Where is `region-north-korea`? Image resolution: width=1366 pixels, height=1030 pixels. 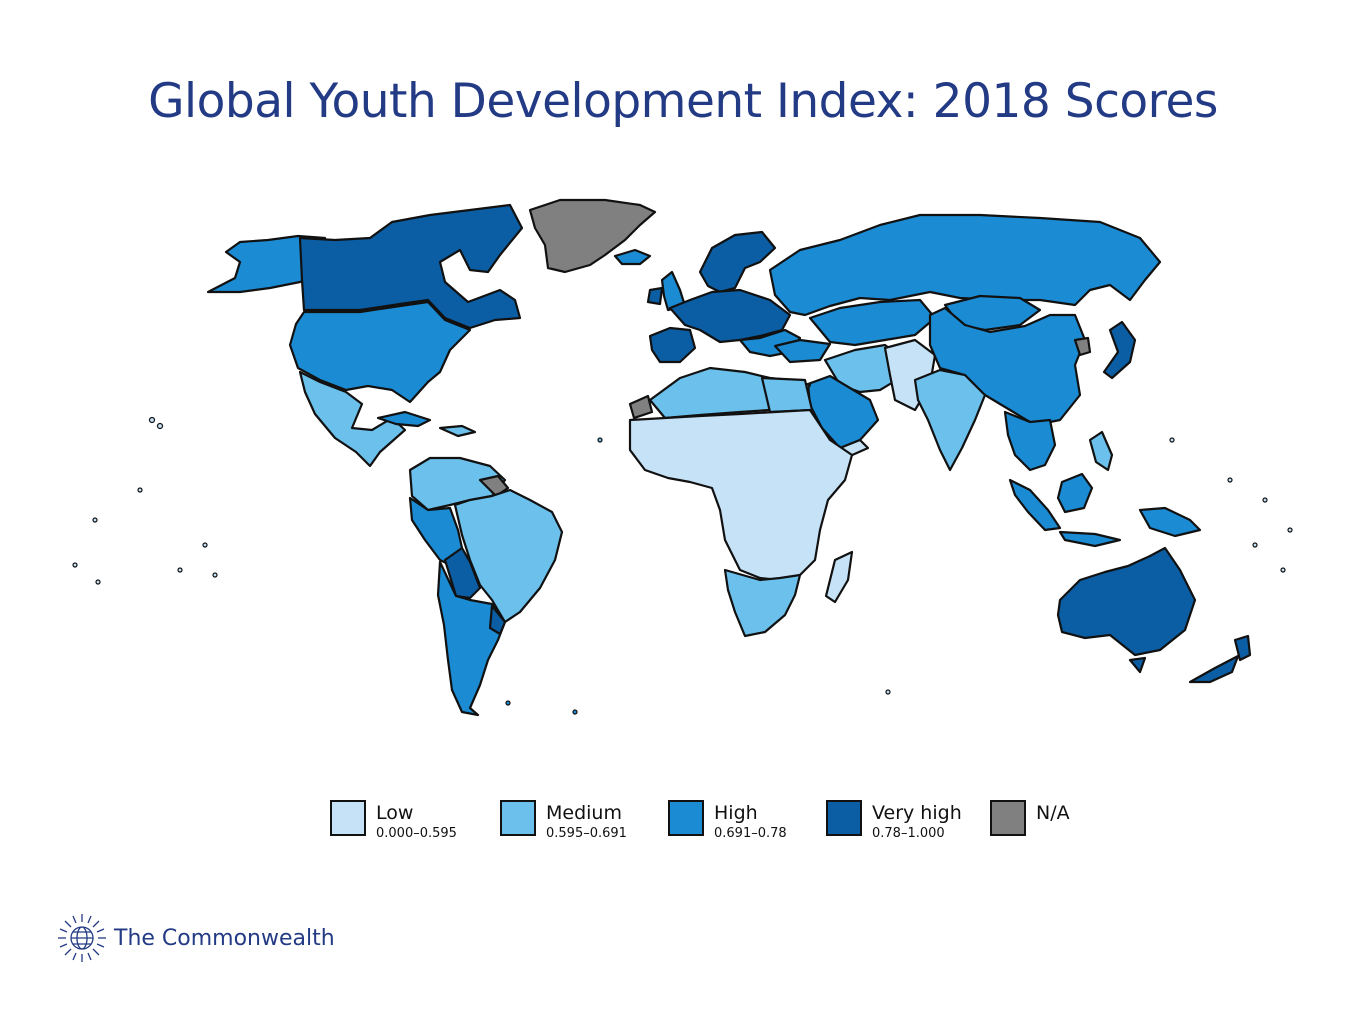 region-north-korea is located at coordinates (1082, 346).